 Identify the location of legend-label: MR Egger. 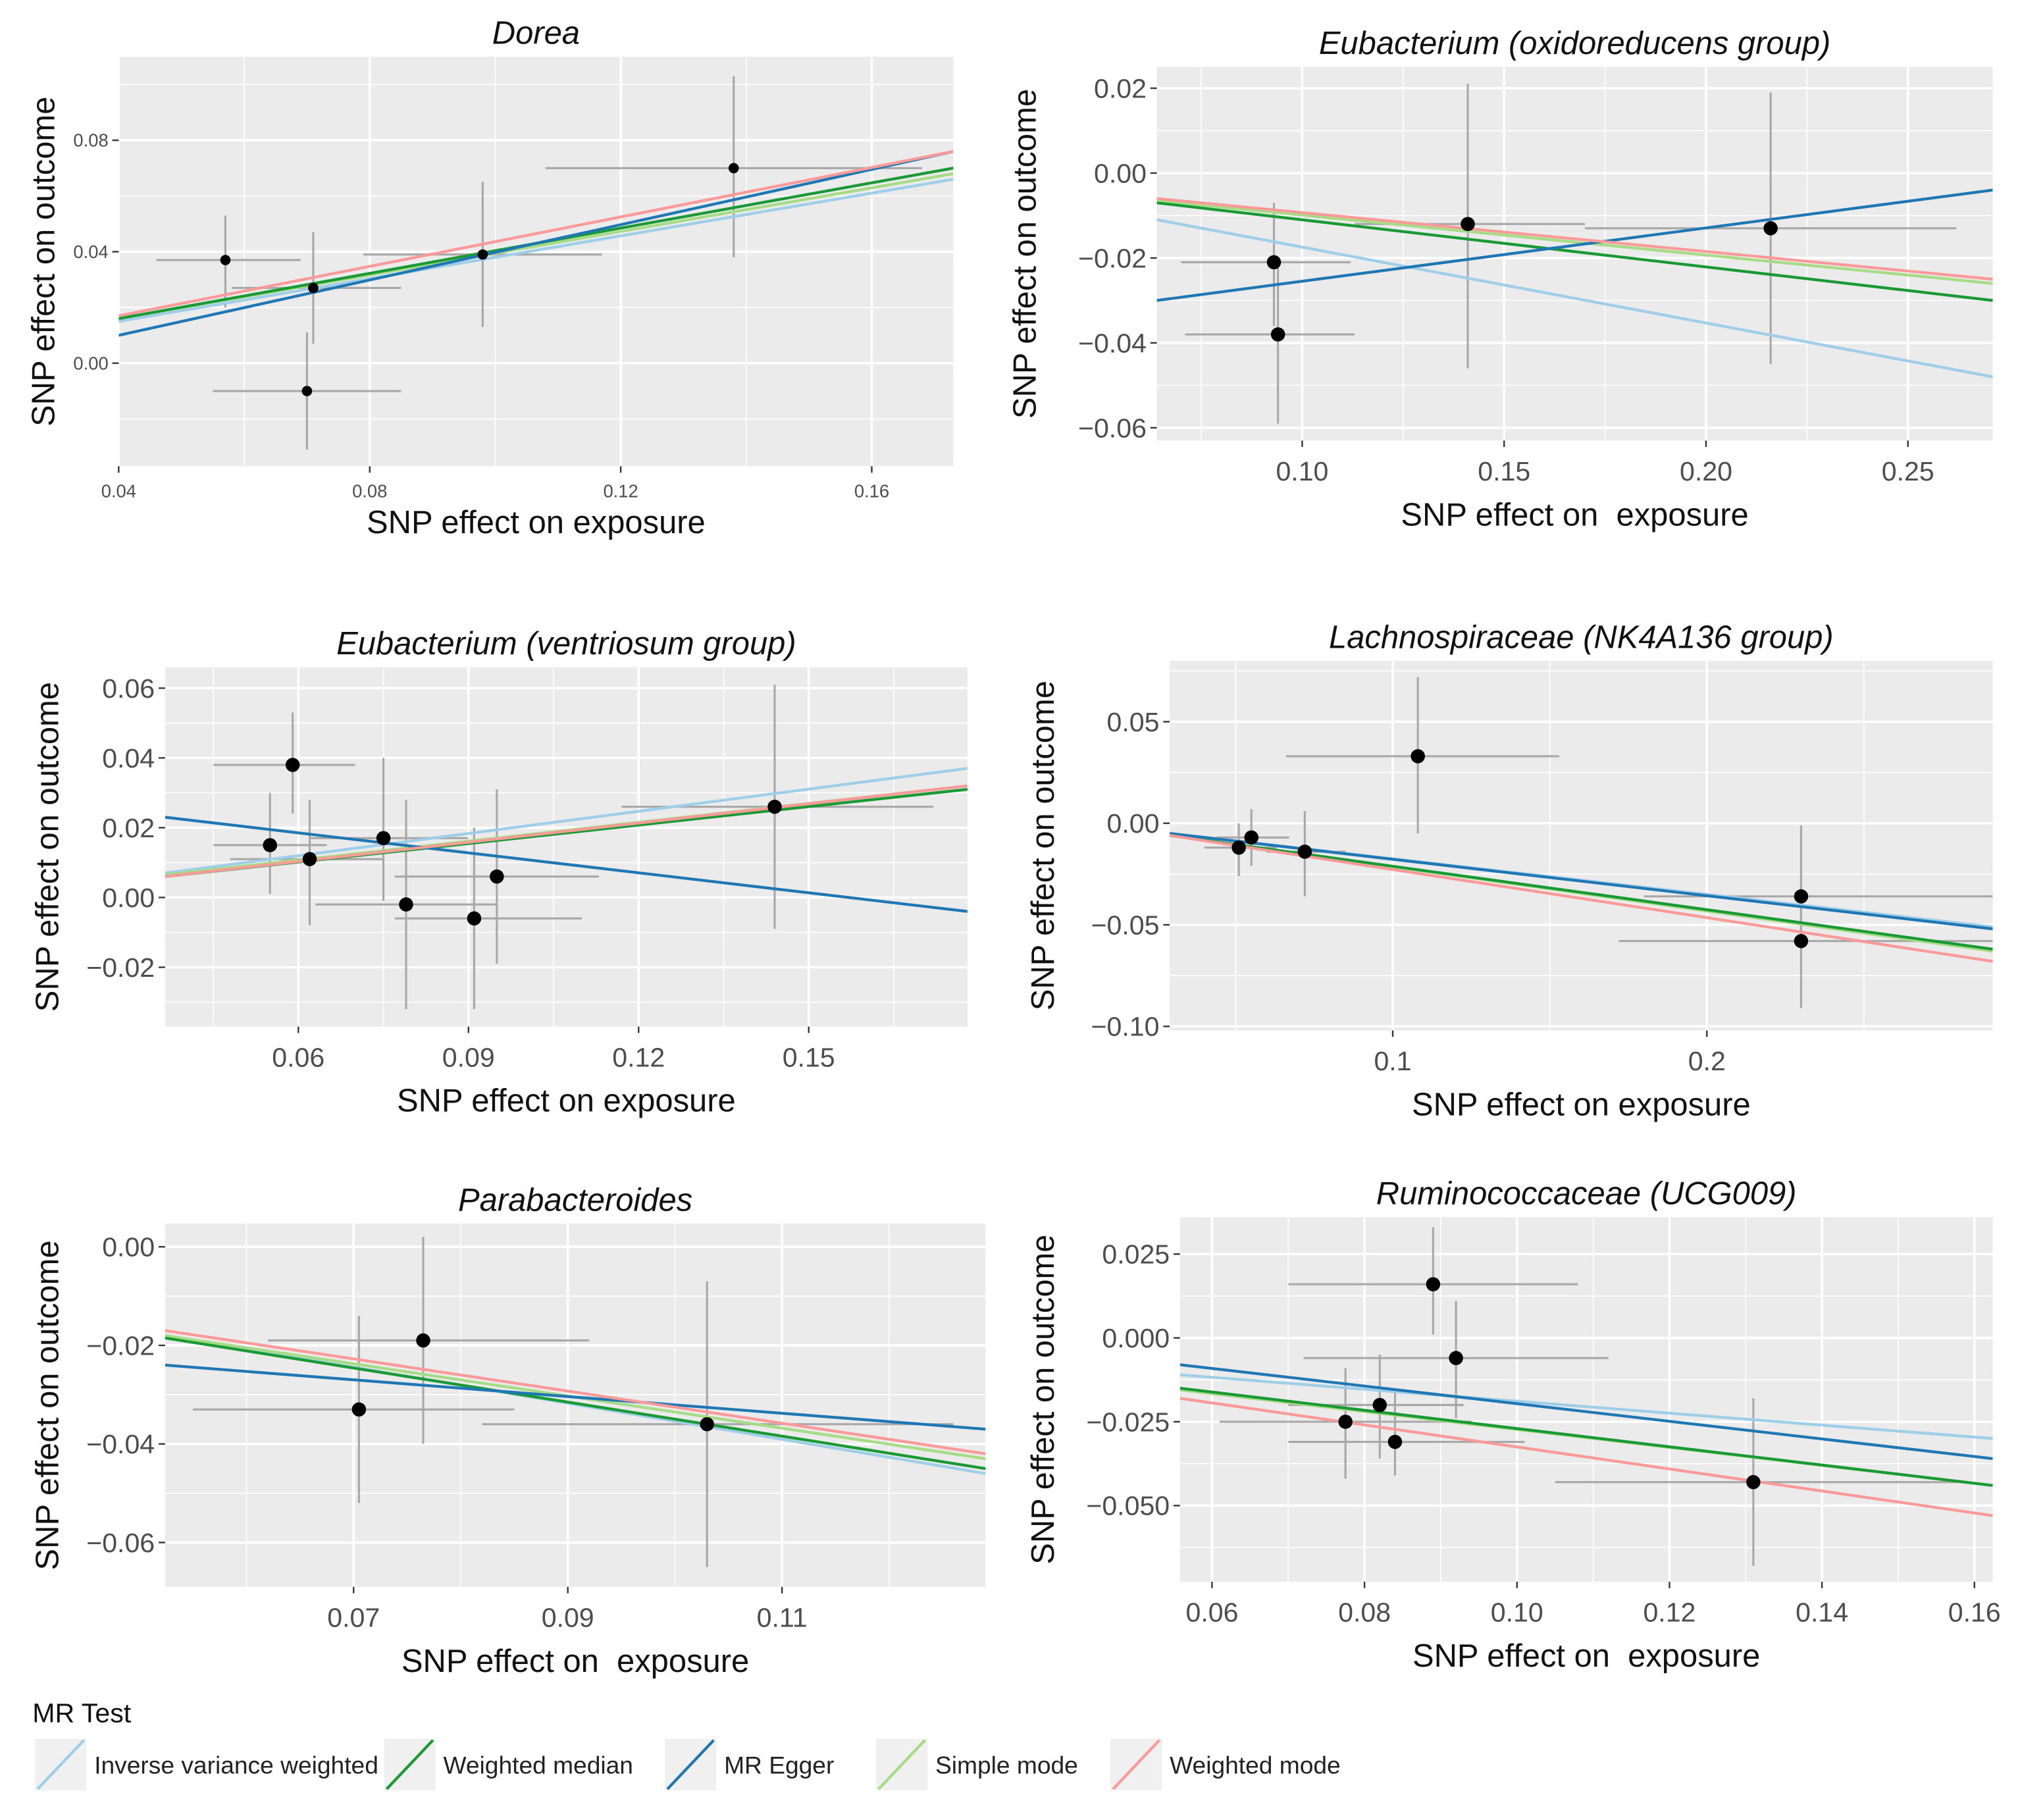
(779, 1765).